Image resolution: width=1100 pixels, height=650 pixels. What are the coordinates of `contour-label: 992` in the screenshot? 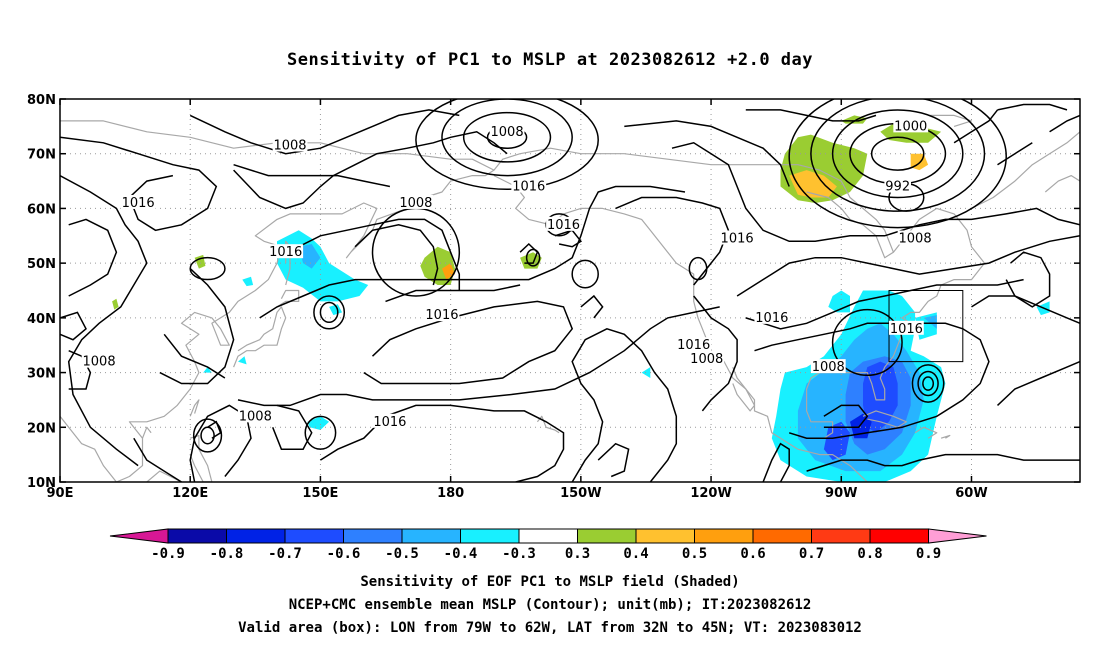 It's located at (897, 187).